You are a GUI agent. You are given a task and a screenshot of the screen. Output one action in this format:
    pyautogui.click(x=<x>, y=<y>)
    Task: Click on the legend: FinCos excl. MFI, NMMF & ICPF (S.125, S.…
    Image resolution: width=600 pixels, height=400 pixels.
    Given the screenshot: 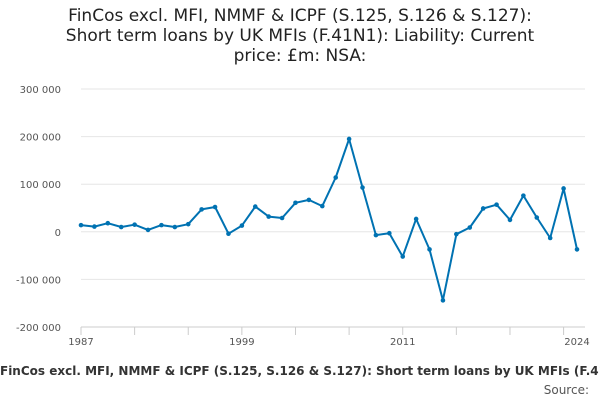 What is the action you would take?
    pyautogui.click(x=300, y=373)
    